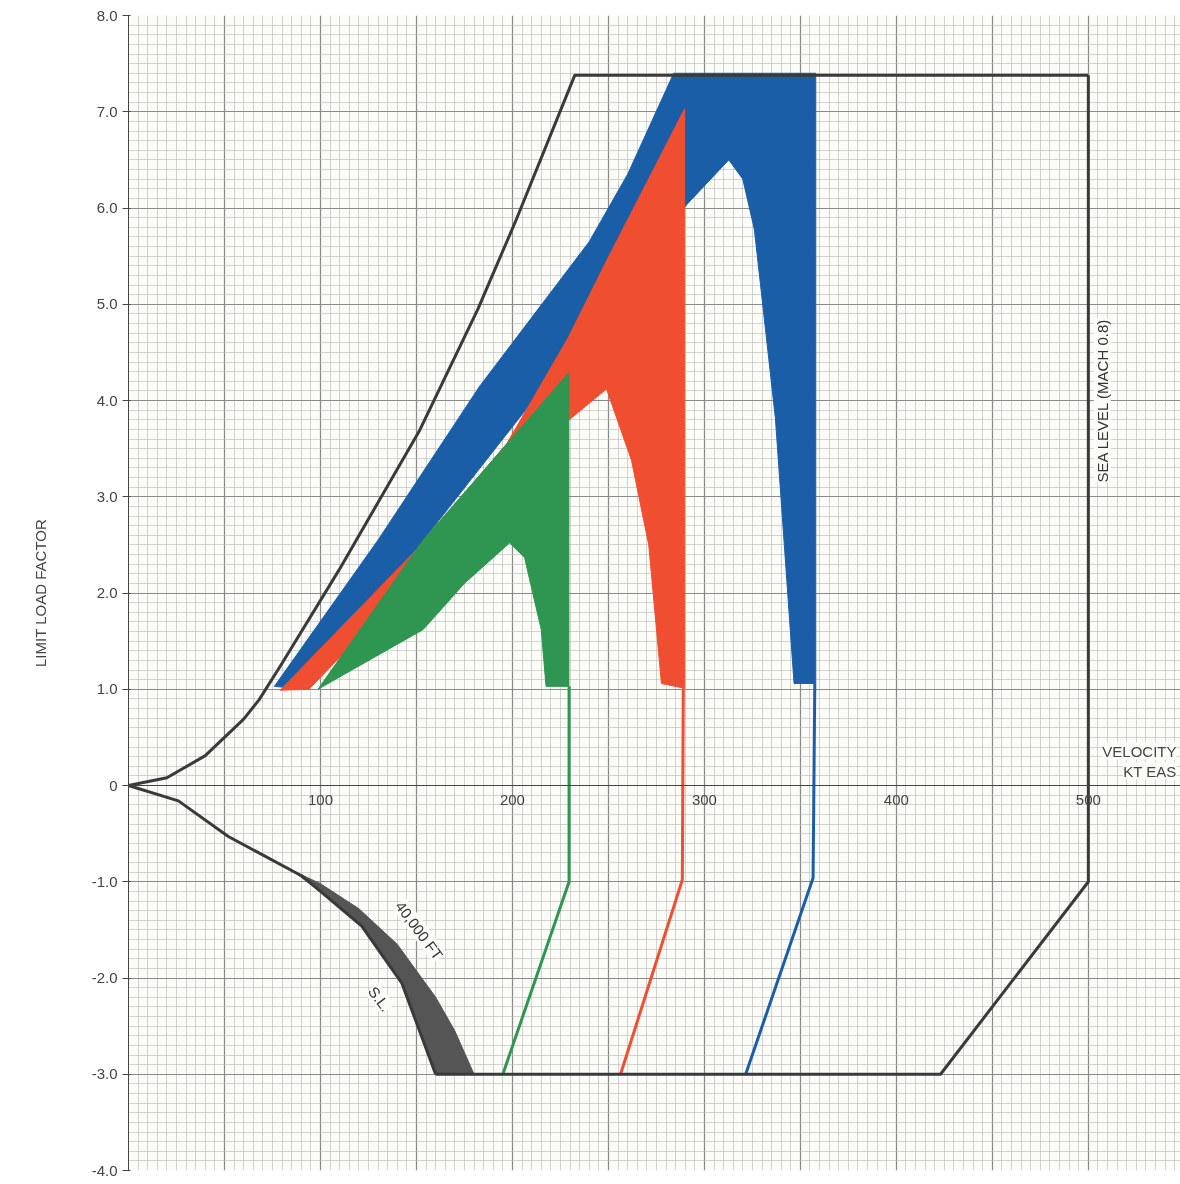 The height and width of the screenshot is (1184, 1180). What do you see at coordinates (107, 111) in the screenshot?
I see `y-tick-label: 7.0` at bounding box center [107, 111].